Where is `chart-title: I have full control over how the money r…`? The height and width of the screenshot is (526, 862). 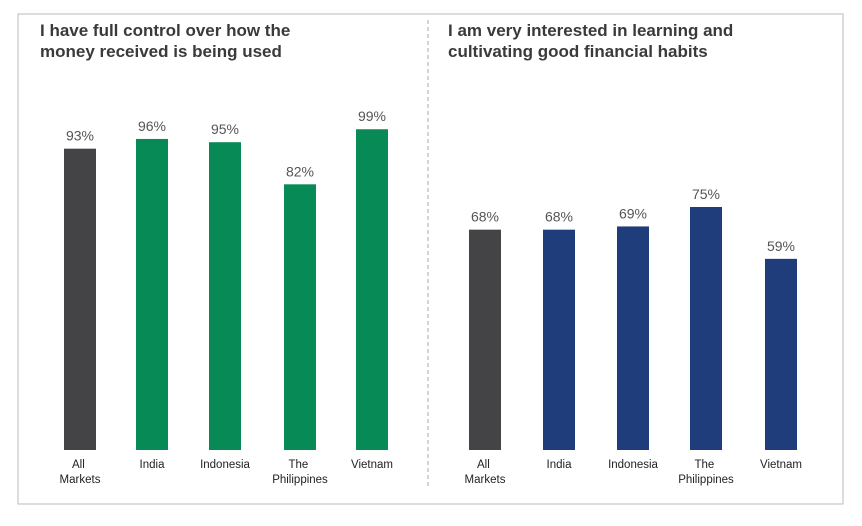 chart-title: I have full control over how the money r… is located at coordinates (165, 41).